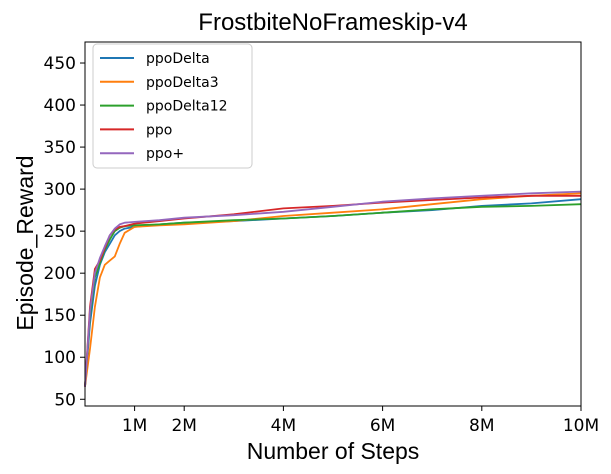 The image size is (611, 474). Describe the element at coordinates (60, 148) in the screenshot. I see `y-tick-label: 350` at that location.